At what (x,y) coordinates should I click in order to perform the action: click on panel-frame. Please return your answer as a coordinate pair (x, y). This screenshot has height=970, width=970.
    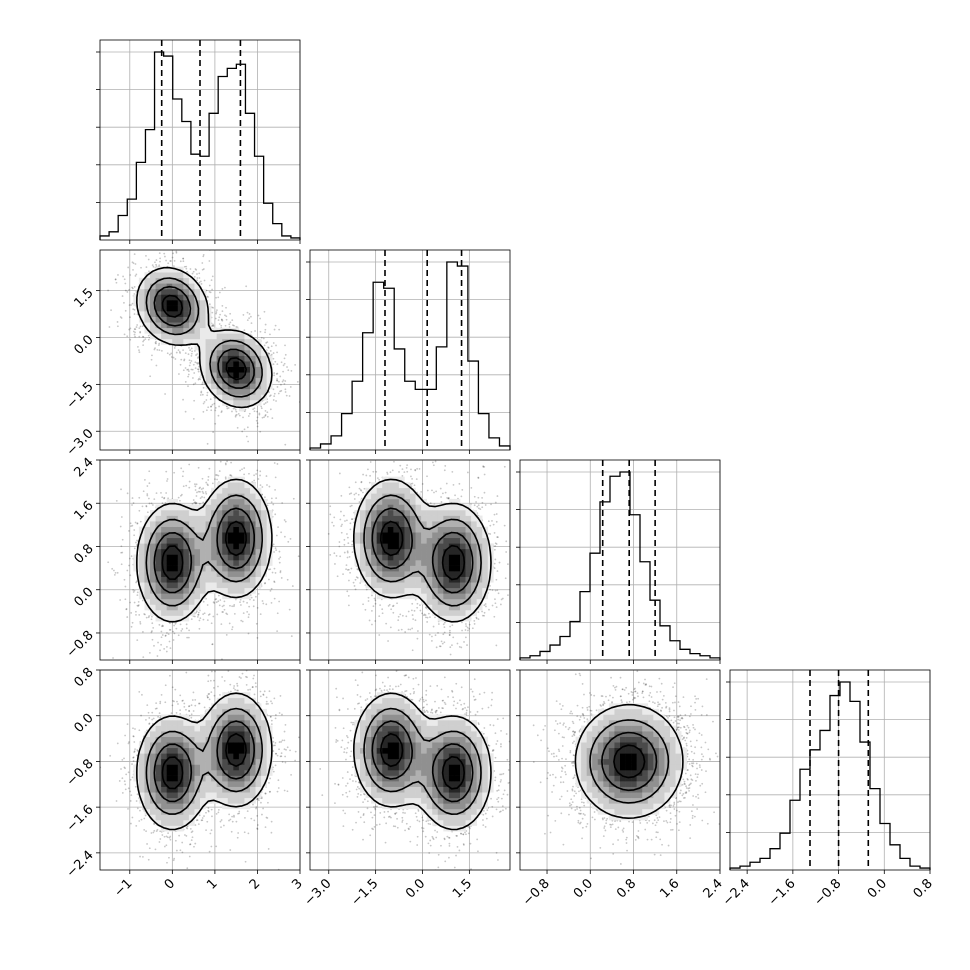
    Looking at the image, I should click on (410, 350).